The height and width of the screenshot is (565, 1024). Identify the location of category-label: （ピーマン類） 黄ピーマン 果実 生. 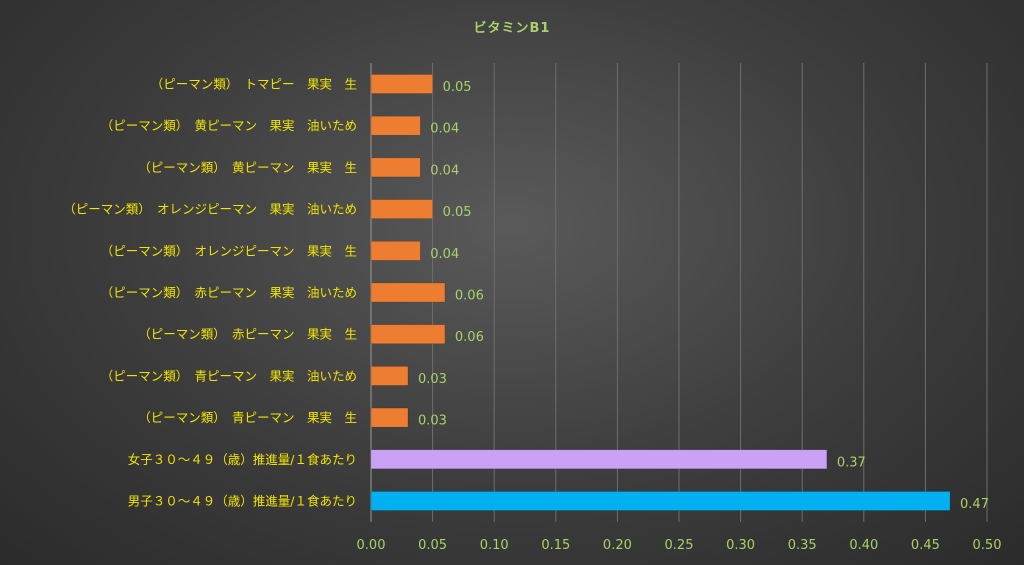
(247, 167).